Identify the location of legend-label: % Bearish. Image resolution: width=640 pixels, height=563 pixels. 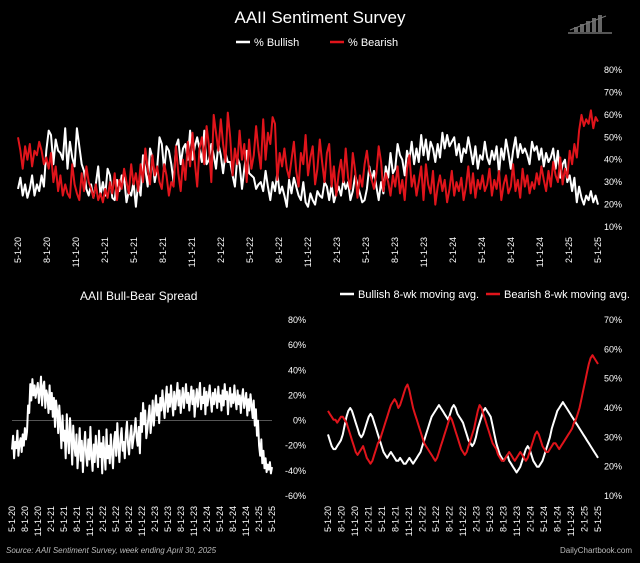
(373, 43).